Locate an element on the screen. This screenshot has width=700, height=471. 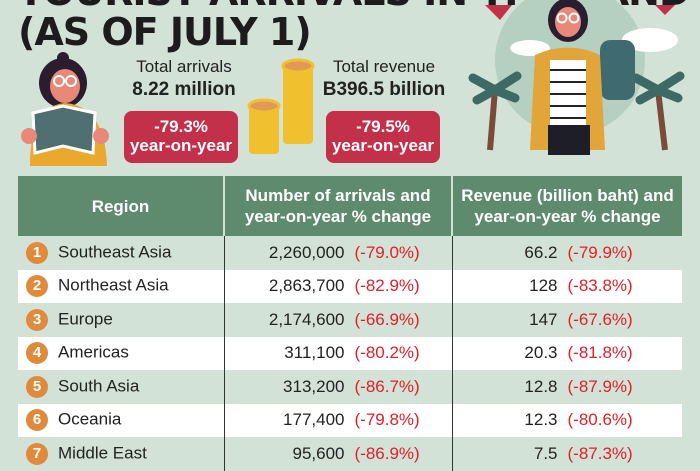
arrivals-change: (-79.8%) is located at coordinates (387, 420).